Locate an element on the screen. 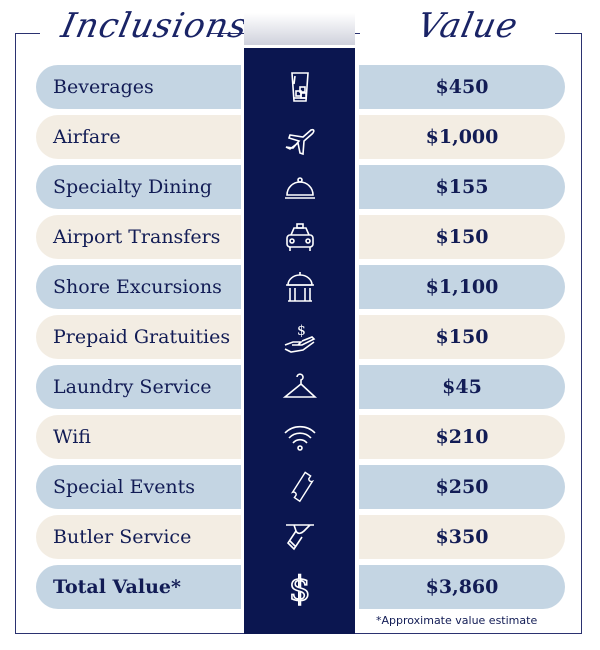  inclusion-label: Wifi is located at coordinates (138, 437).